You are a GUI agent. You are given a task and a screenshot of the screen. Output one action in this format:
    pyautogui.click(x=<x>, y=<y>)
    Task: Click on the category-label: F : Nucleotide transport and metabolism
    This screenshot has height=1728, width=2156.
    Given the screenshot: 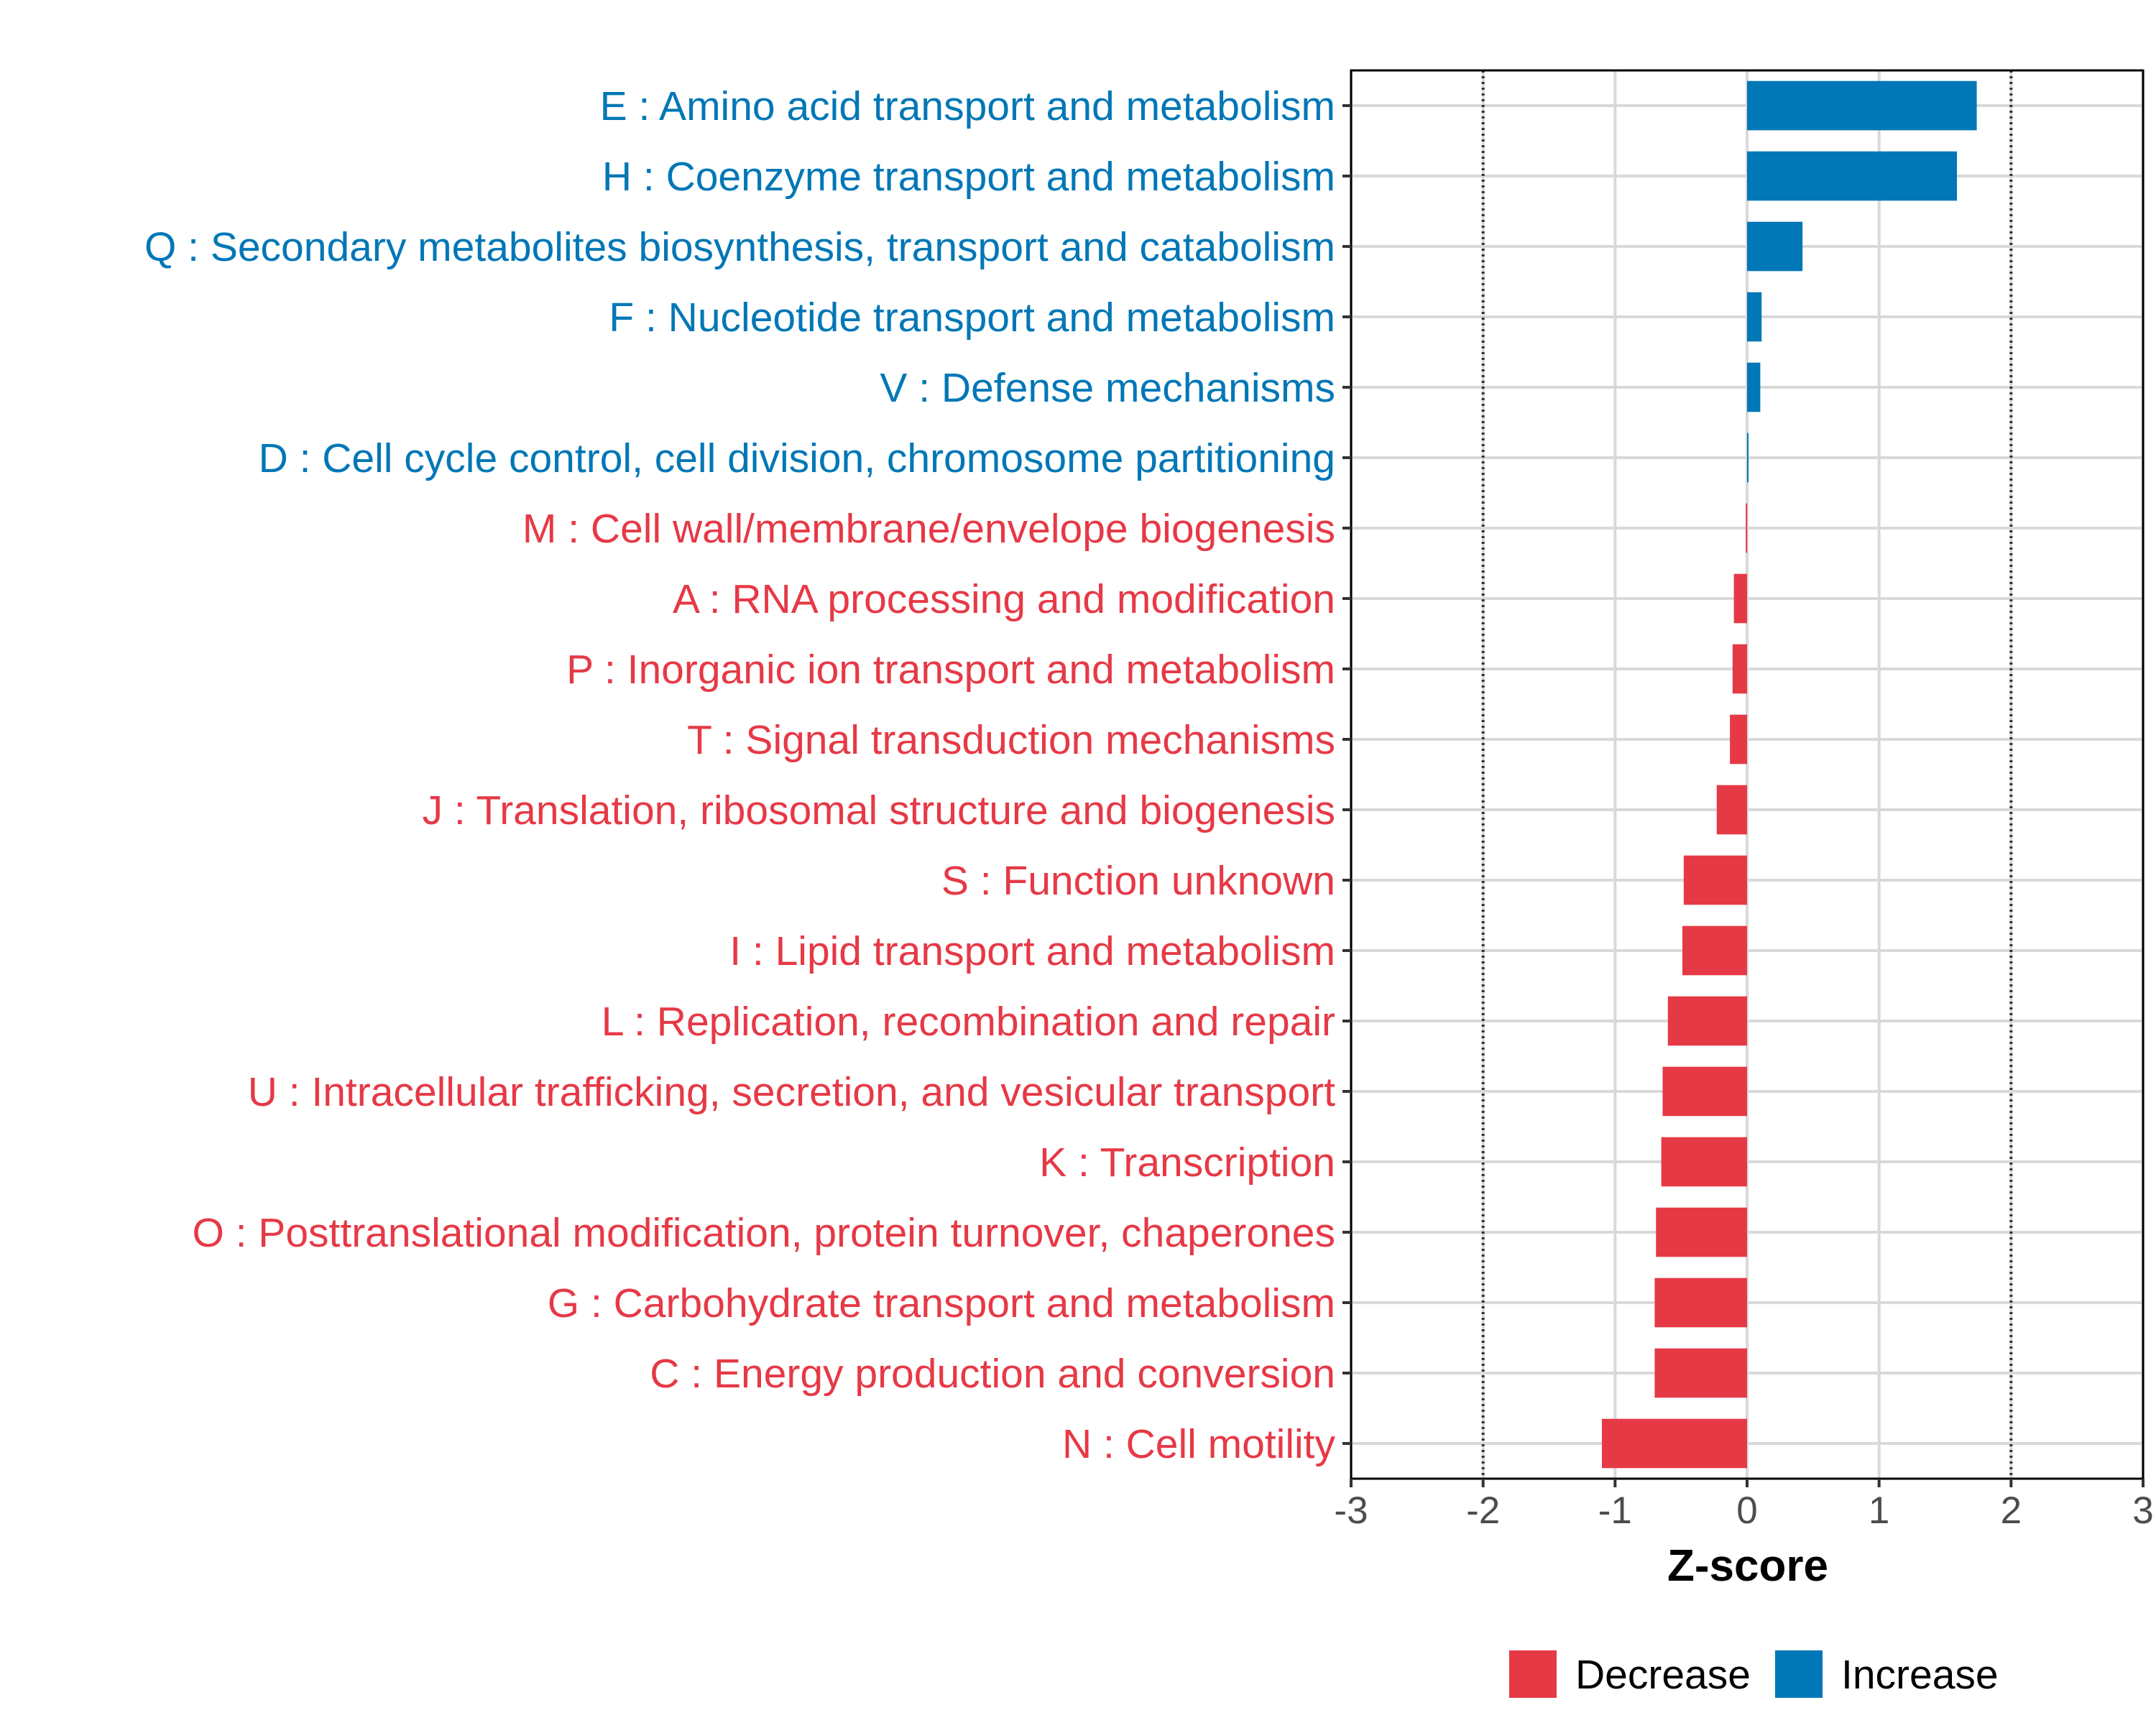 What is the action you would take?
    pyautogui.click(x=972, y=318)
    